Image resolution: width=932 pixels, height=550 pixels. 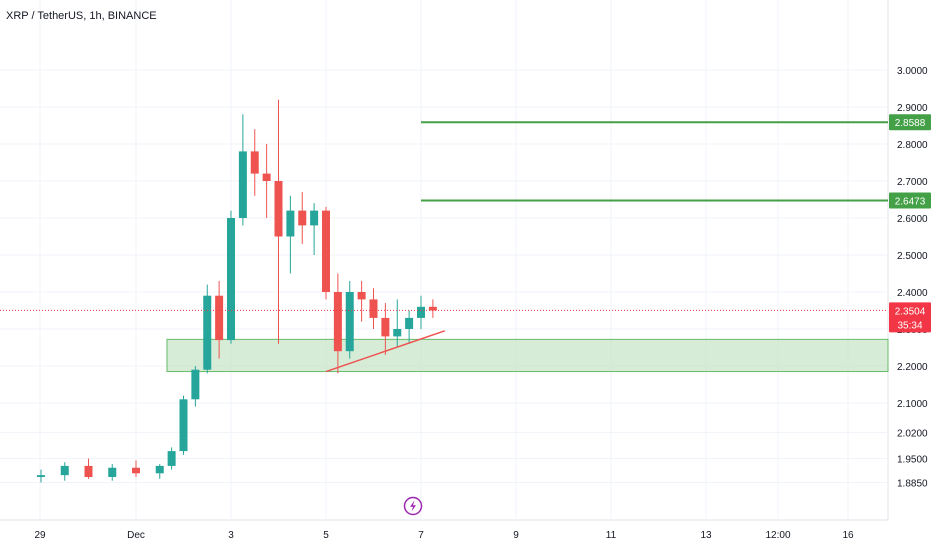 What do you see at coordinates (527, 355) in the screenshot?
I see `support-zone` at bounding box center [527, 355].